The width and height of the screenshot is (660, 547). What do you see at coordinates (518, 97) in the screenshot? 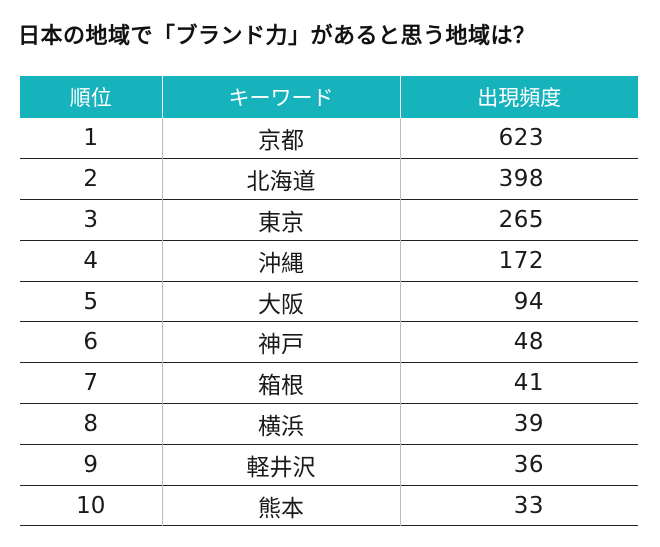
I see `header-frequency: 出現頻度` at bounding box center [518, 97].